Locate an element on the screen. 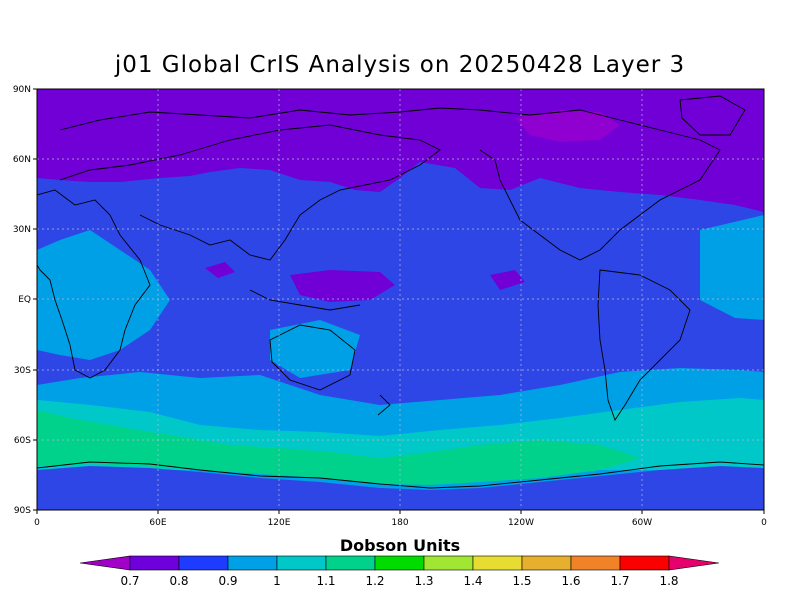  colorbar-level-label: 0.7 is located at coordinates (129, 581).